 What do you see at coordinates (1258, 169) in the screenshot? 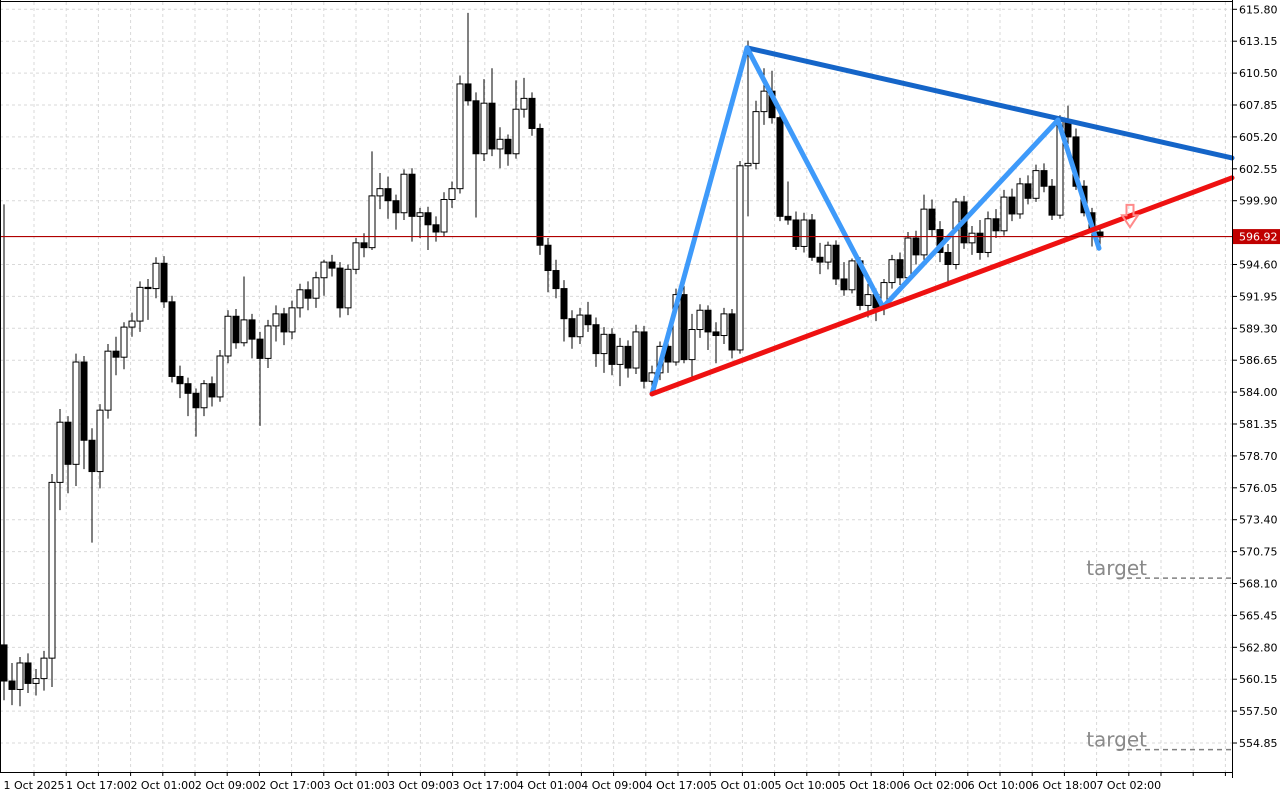
I see `price-axis-label: 602.55` at bounding box center [1258, 169].